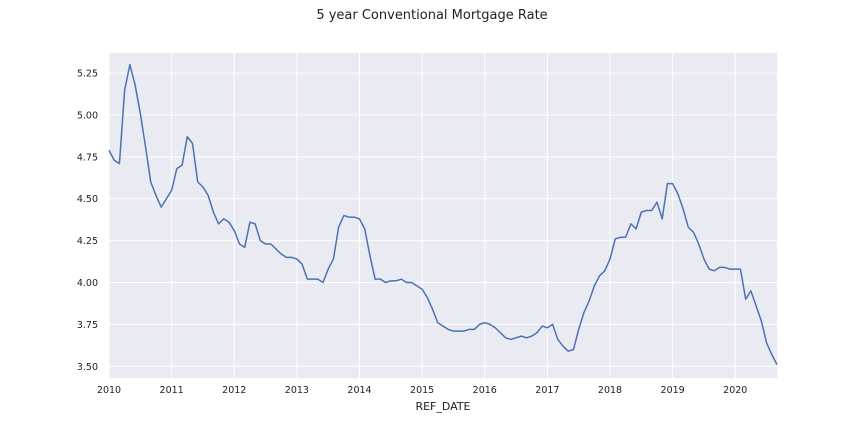 Image resolution: width=864 pixels, height=432 pixels. What do you see at coordinates (297, 390) in the screenshot?
I see `x-tick-label: 2013` at bounding box center [297, 390].